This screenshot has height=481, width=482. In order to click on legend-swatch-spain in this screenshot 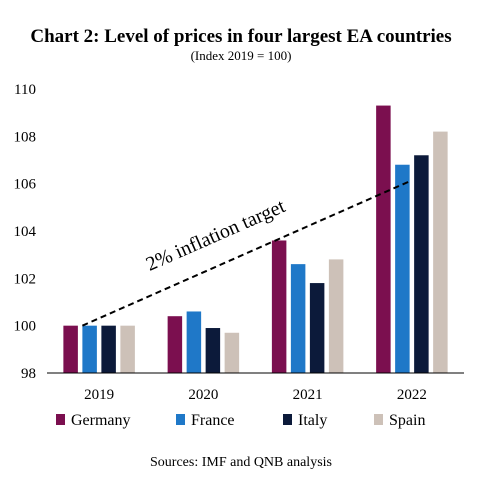, I will do `click(378, 419)`.